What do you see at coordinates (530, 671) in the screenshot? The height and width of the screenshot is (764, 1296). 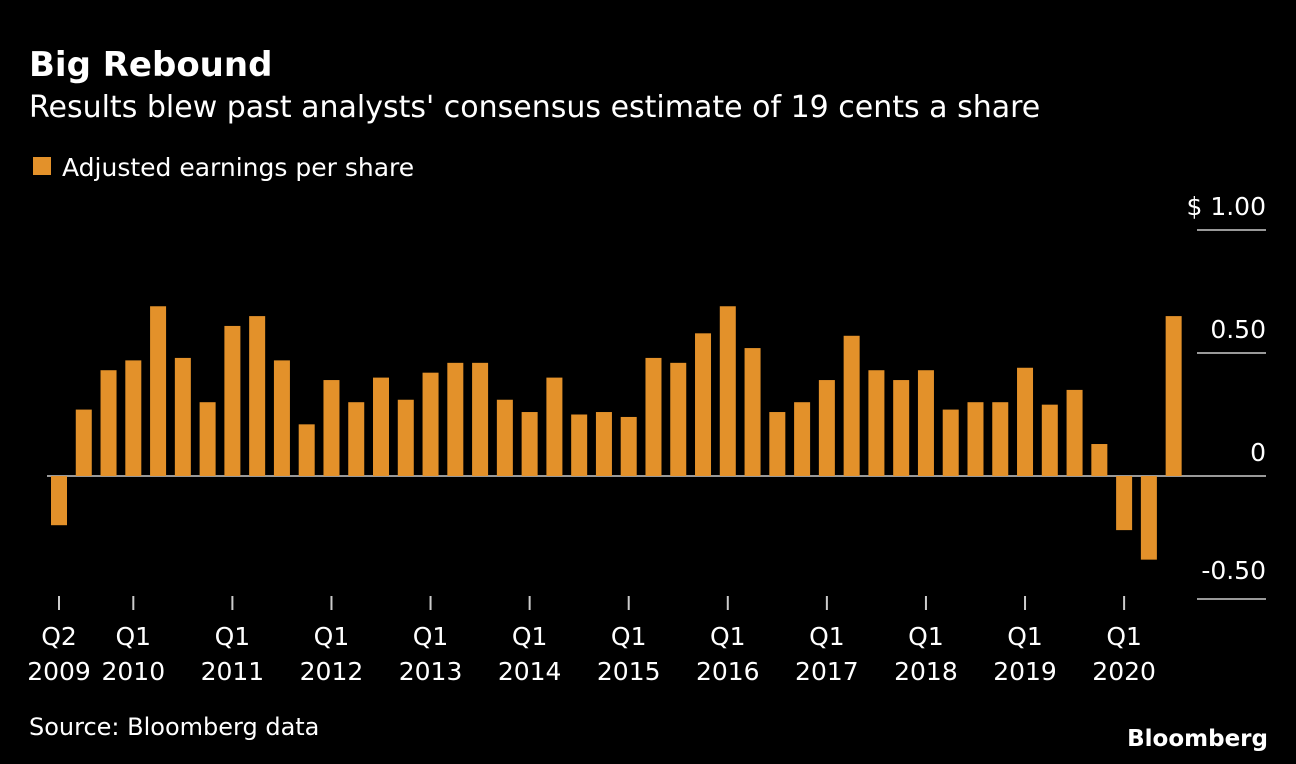 I see `x-tick-year: 2014` at bounding box center [530, 671].